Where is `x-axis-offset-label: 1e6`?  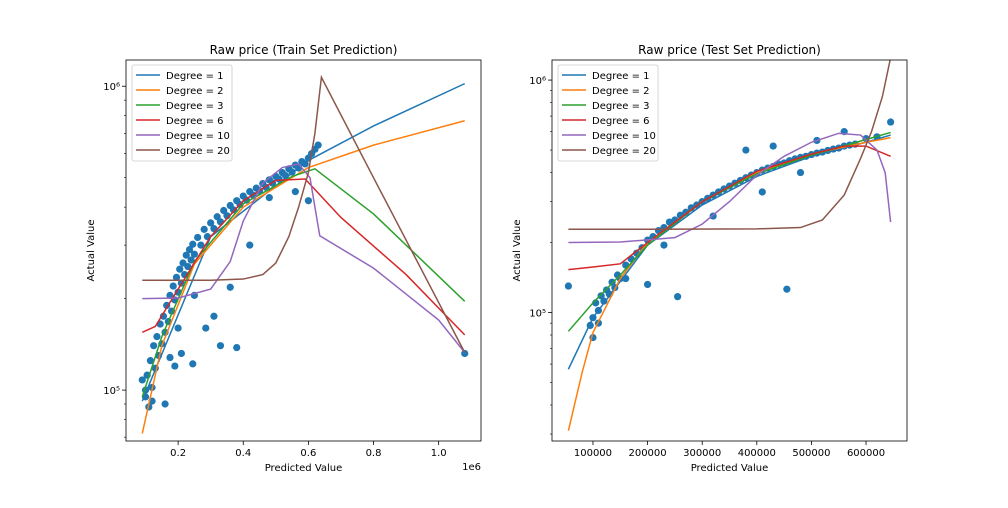
x-axis-offset-label: 1e6 is located at coordinates (471, 467).